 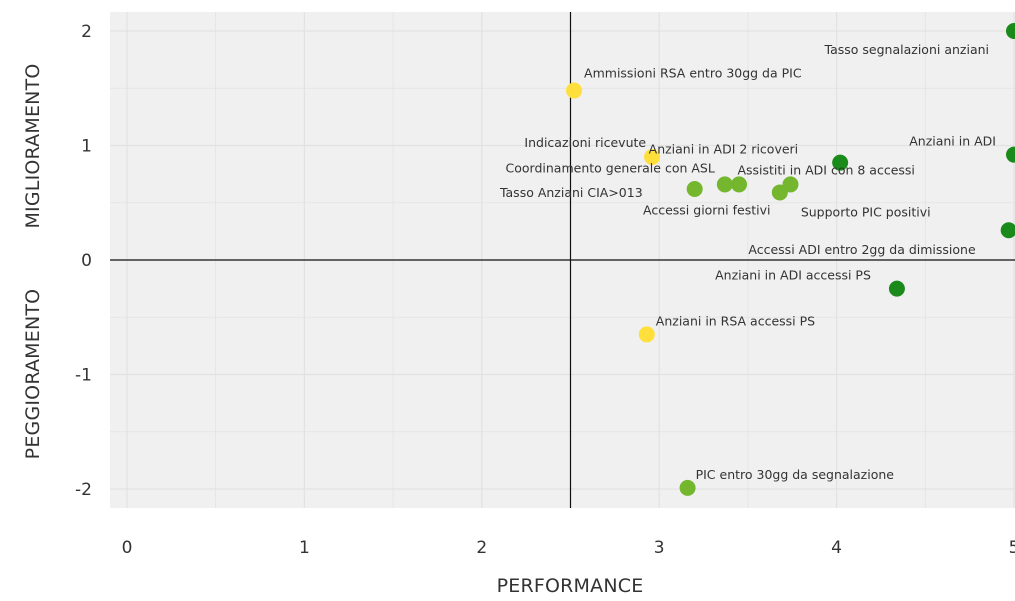 I want to click on point-label: Tasso Anziani CIA>013, so click(x=571, y=192).